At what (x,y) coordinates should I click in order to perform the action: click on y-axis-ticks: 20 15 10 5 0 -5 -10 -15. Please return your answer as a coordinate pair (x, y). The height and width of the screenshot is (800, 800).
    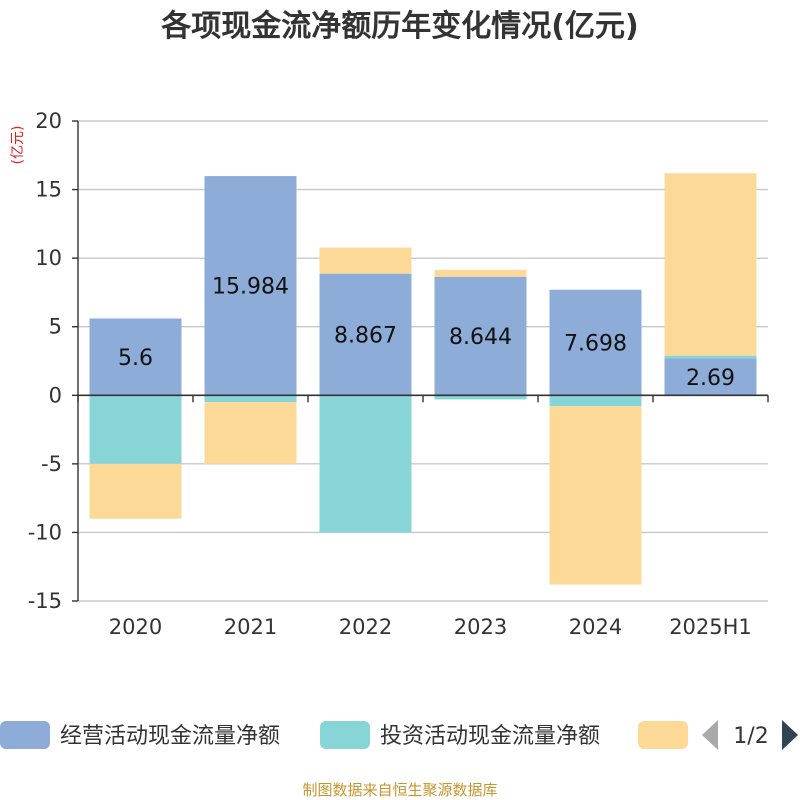
    Looking at the image, I should click on (53, 361).